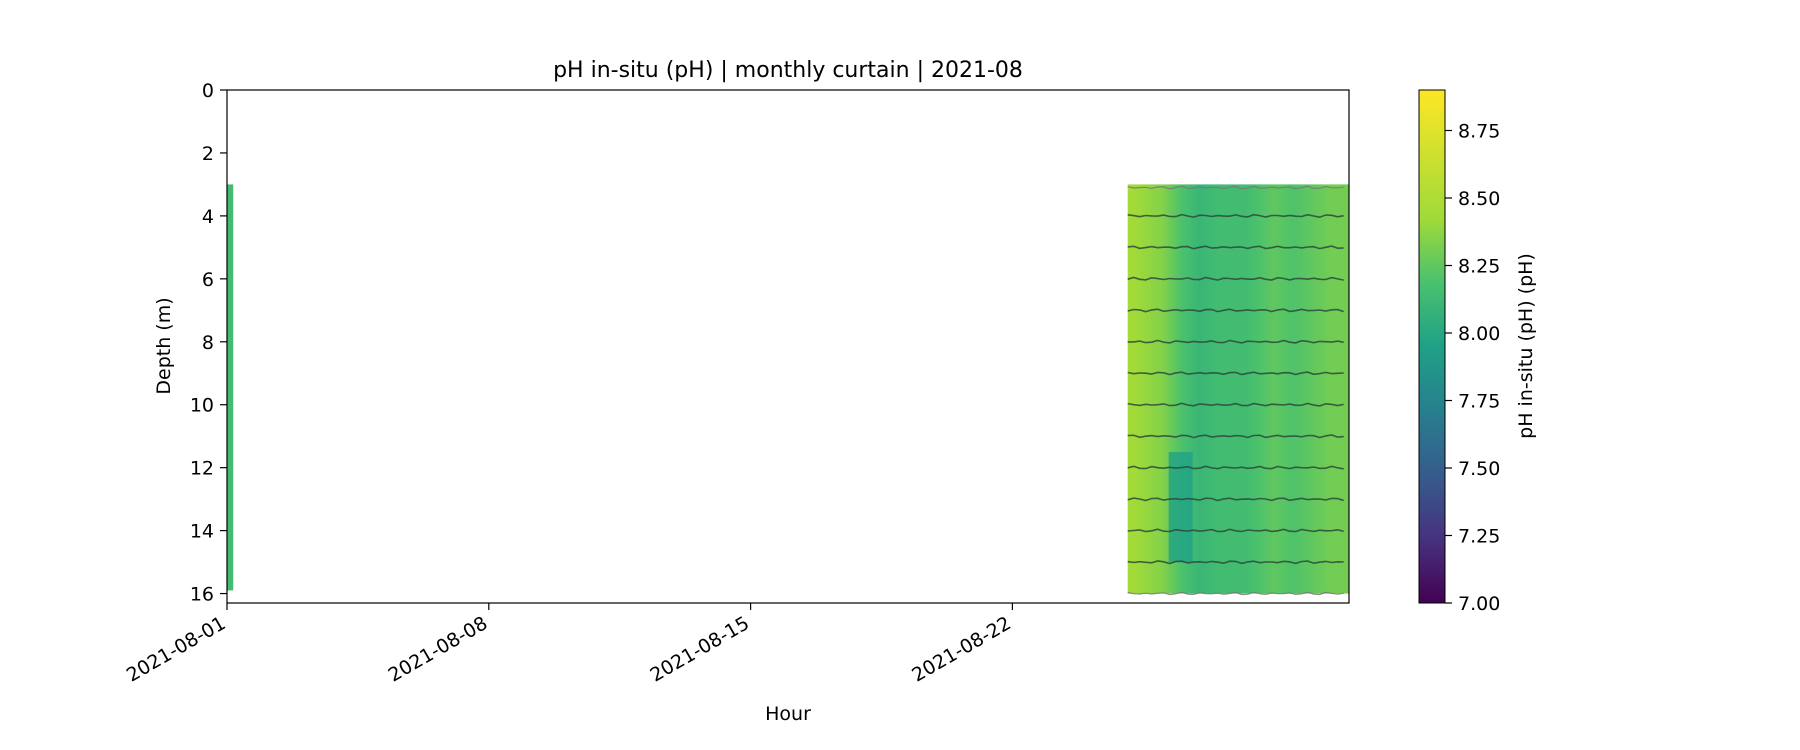 The image size is (1800, 750). Describe the element at coordinates (208, 280) in the screenshot. I see `y-tick-label: 6` at that location.